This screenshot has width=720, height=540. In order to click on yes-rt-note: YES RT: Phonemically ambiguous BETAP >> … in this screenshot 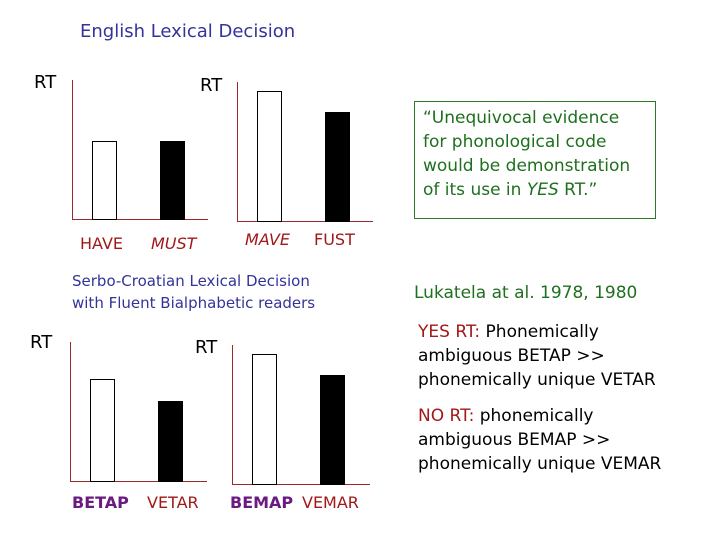, I will do `click(537, 356)`.